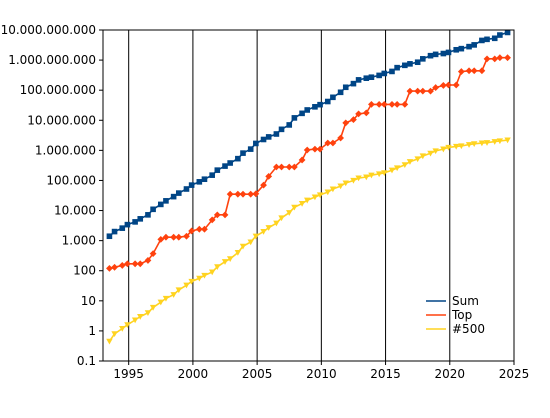 Image resolution: width=550 pixels, height=418 pixels. I want to click on y-tick-label: 10, so click(88, 301).